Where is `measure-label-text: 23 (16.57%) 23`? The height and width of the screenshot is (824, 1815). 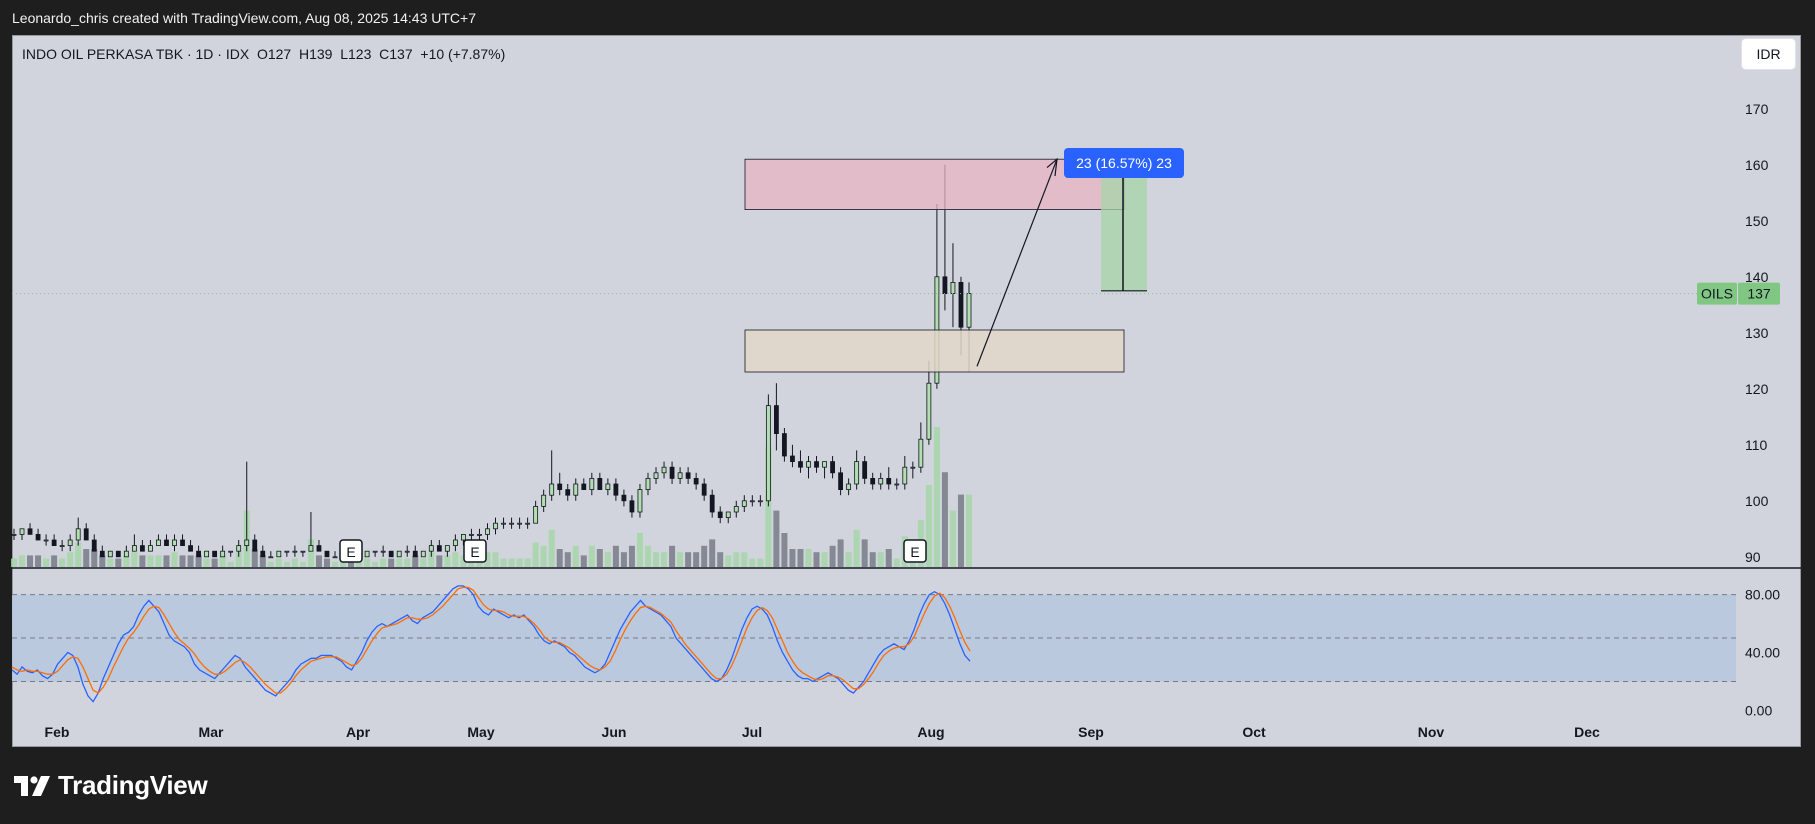 measure-label-text: 23 (16.57%) 23 is located at coordinates (1124, 163).